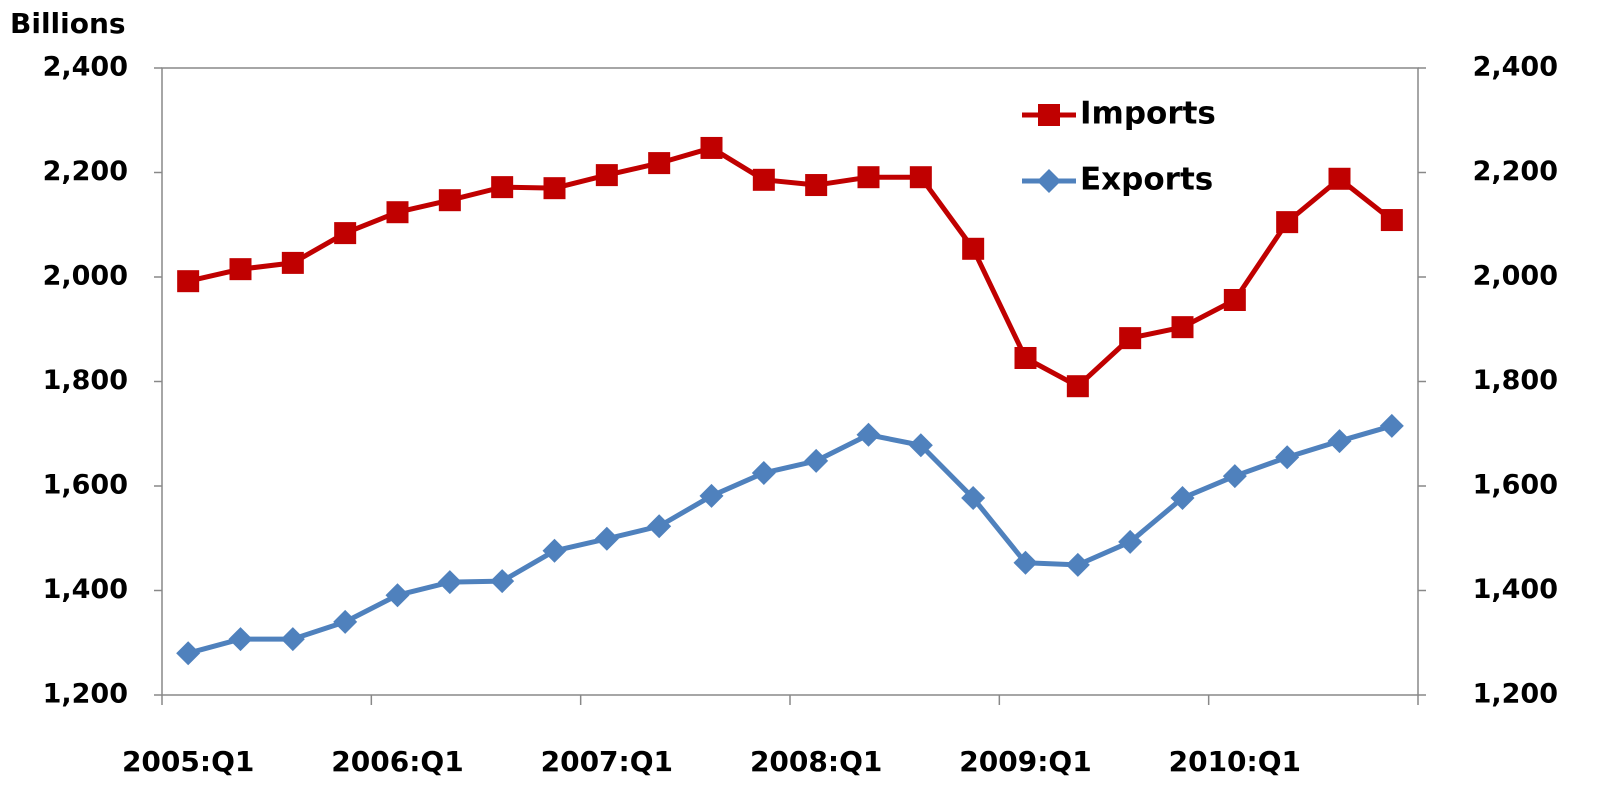  What do you see at coordinates (85, 276) in the screenshot?
I see `y-tick-label: 2,000` at bounding box center [85, 276].